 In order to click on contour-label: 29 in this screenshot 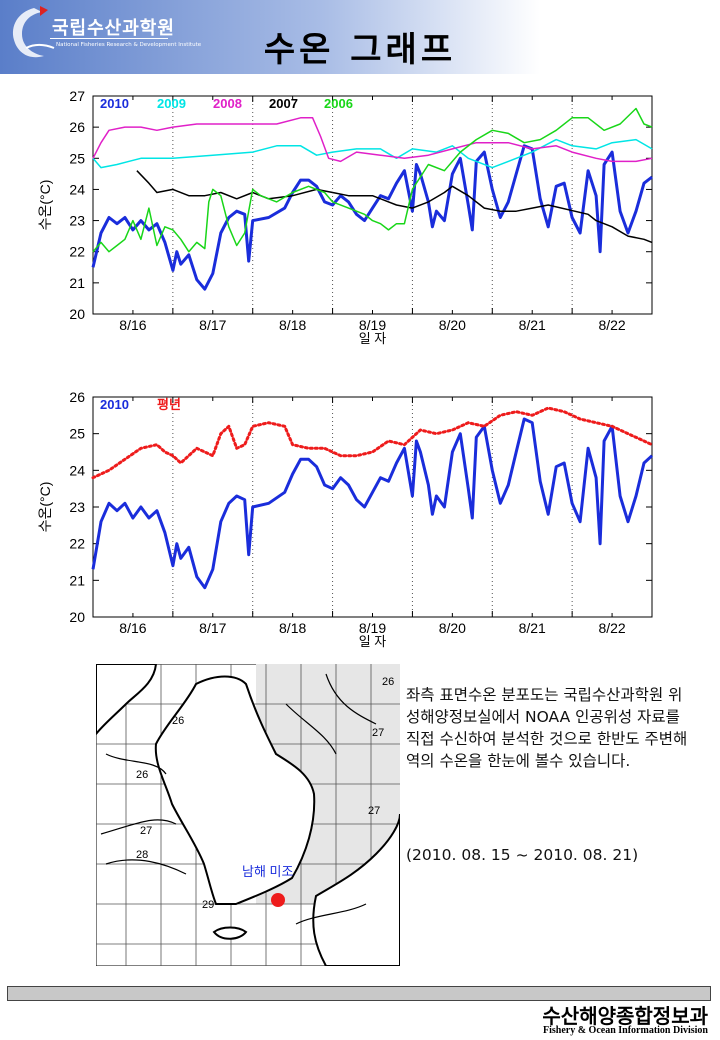, I will do `click(208, 905)`.